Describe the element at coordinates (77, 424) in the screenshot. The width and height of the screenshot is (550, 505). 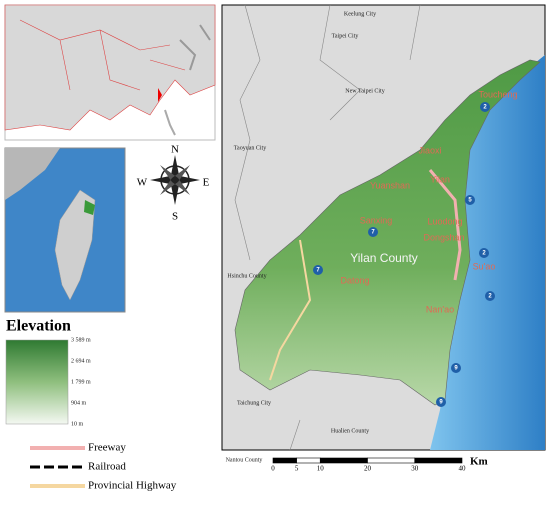
I see `elevation-label: 10 m` at that location.